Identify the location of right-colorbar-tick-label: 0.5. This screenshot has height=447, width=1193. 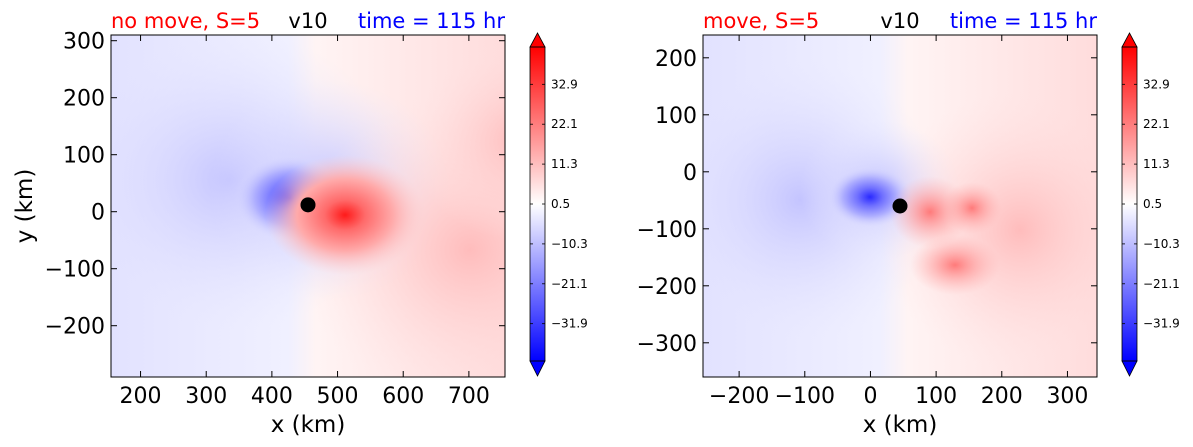
(1152, 204).